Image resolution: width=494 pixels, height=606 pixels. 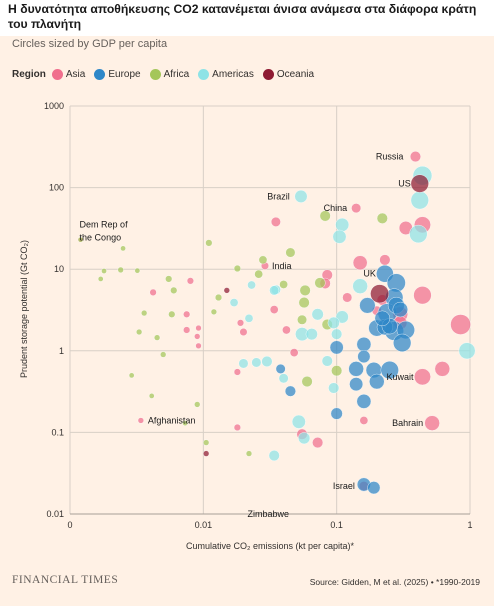 What do you see at coordinates (124, 74) in the screenshot?
I see `legend-label: Europe` at bounding box center [124, 74].